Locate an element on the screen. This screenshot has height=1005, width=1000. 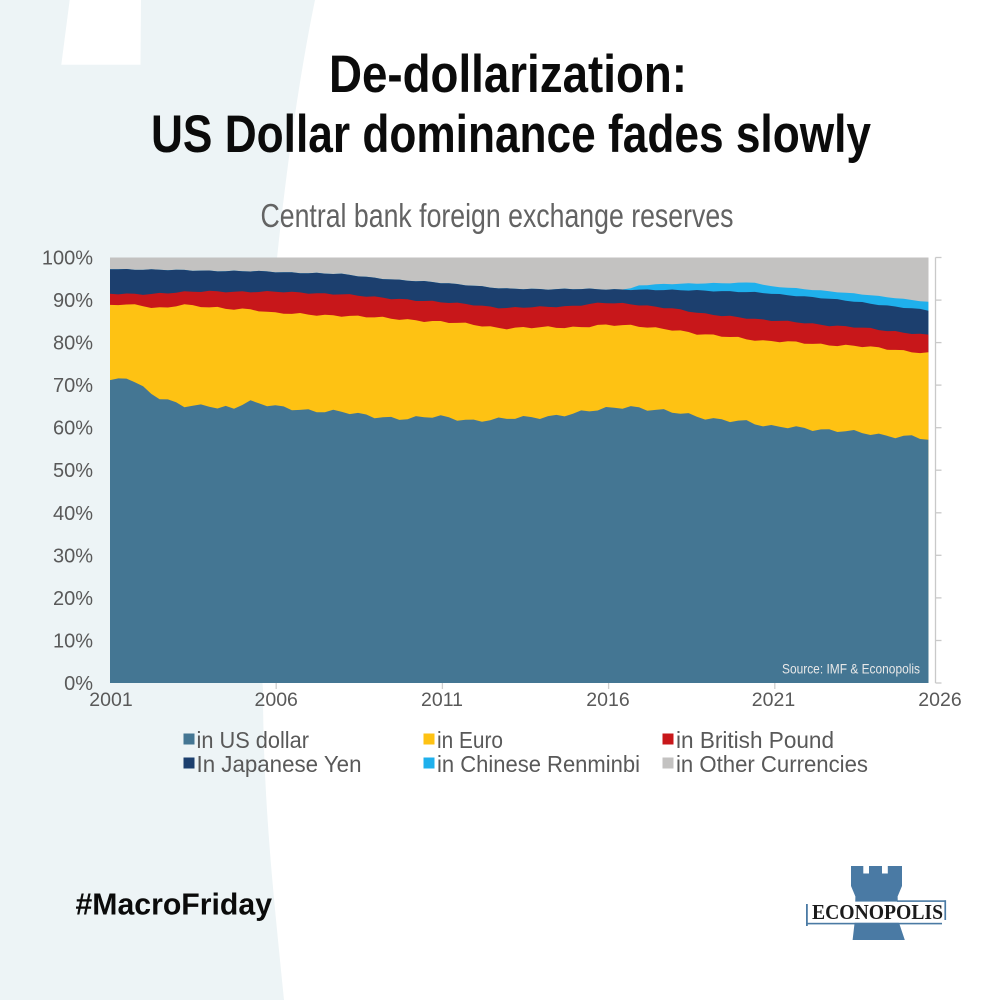
svg-text:US Dollar dominance fades slow: US Dollar dominance fades slowly is located at coordinates (511, 134).